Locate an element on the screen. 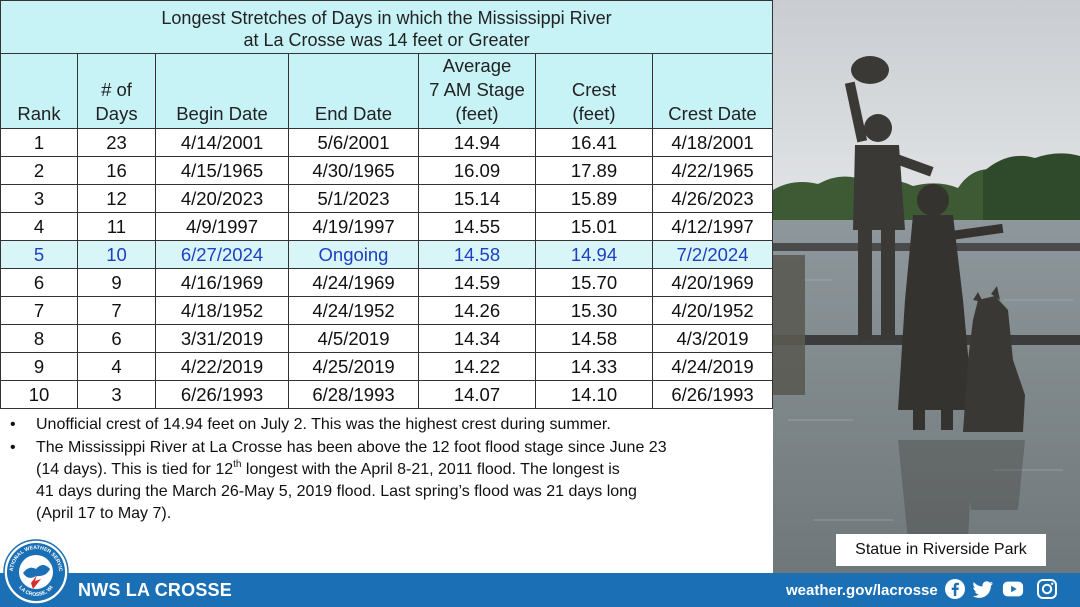 The height and width of the screenshot is (607, 1080). cell-end-date: 5/6/2001 is located at coordinates (353, 142).